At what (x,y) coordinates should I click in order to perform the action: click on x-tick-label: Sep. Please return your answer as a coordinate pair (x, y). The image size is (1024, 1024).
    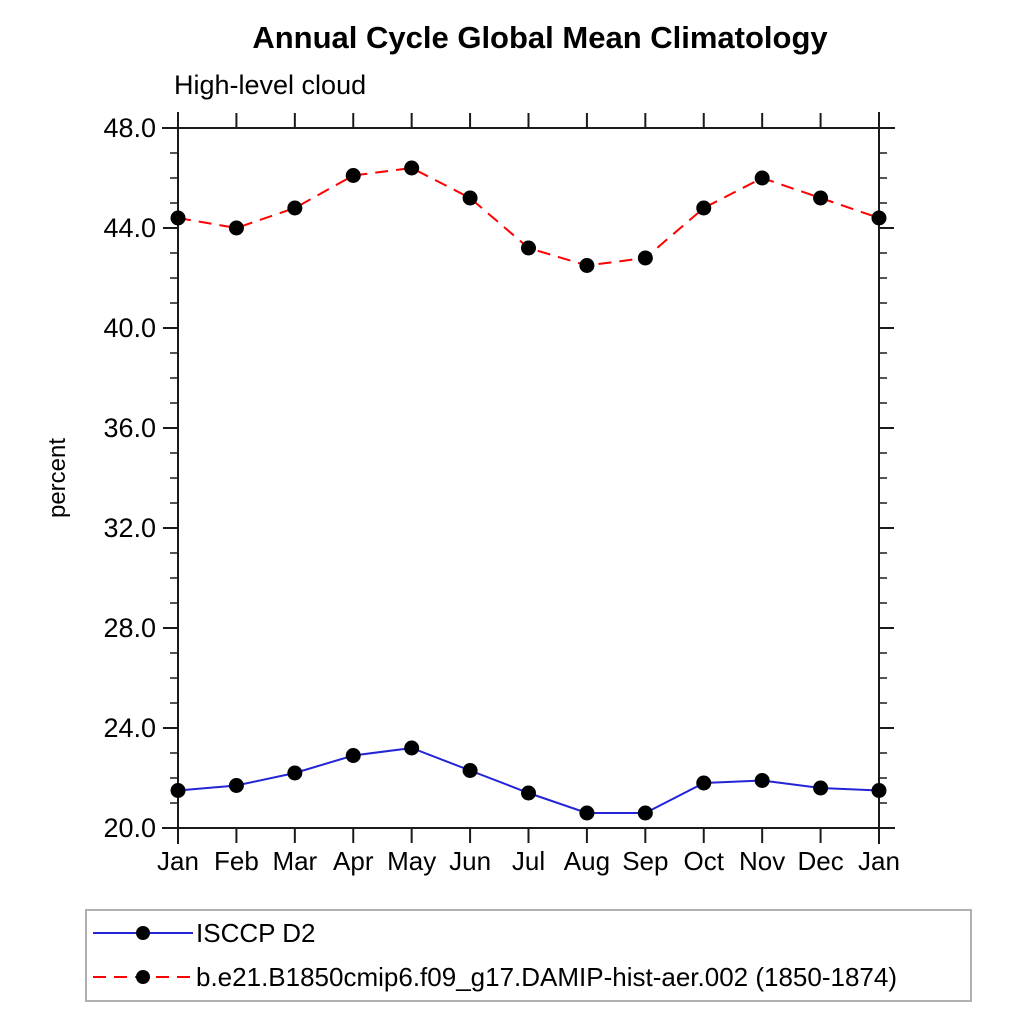
    Looking at the image, I should click on (645, 861).